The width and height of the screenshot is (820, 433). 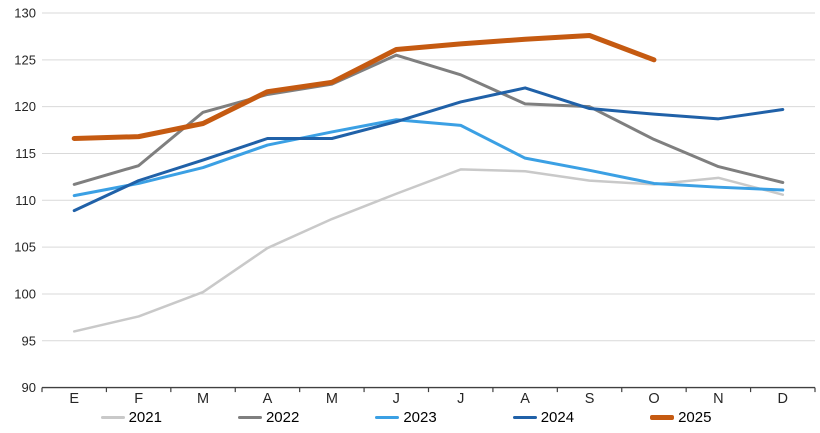 I want to click on legend-item-2021: 2021, so click(x=131, y=417).